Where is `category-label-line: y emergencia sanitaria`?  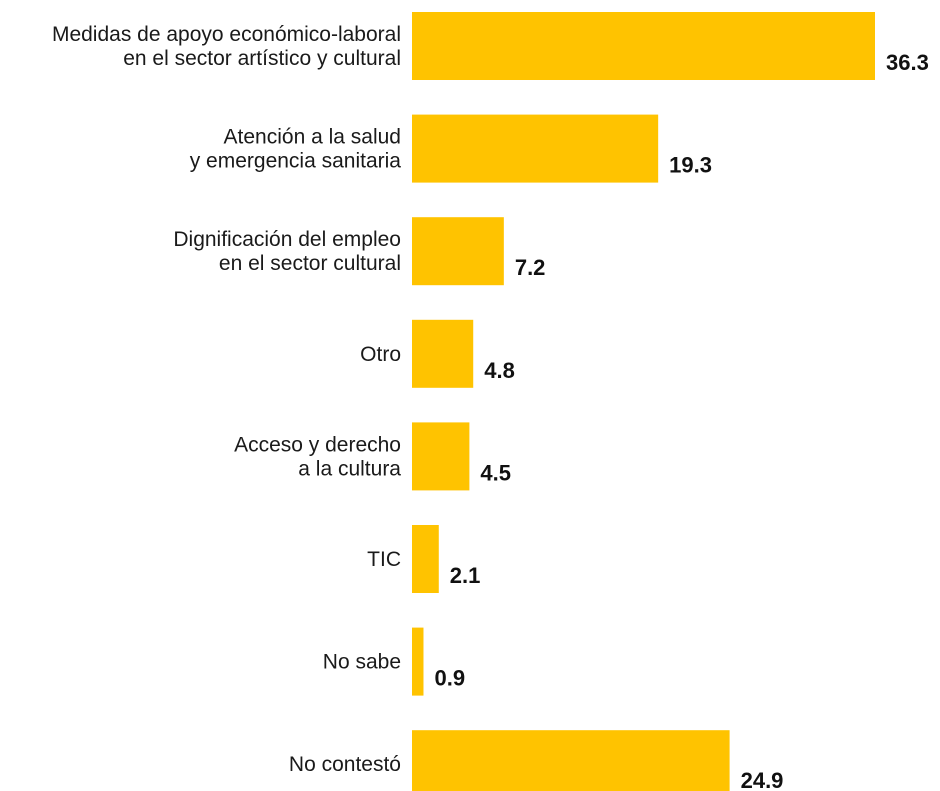
category-label-line: y emergencia sanitaria is located at coordinates (296, 161).